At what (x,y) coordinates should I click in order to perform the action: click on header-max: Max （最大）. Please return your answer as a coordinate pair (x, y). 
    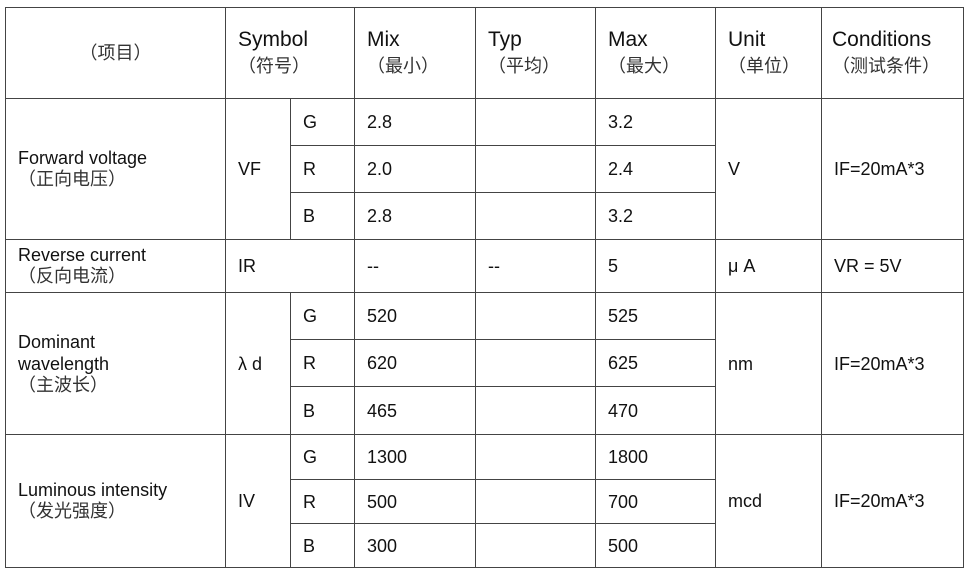
    Looking at the image, I should click on (655, 53).